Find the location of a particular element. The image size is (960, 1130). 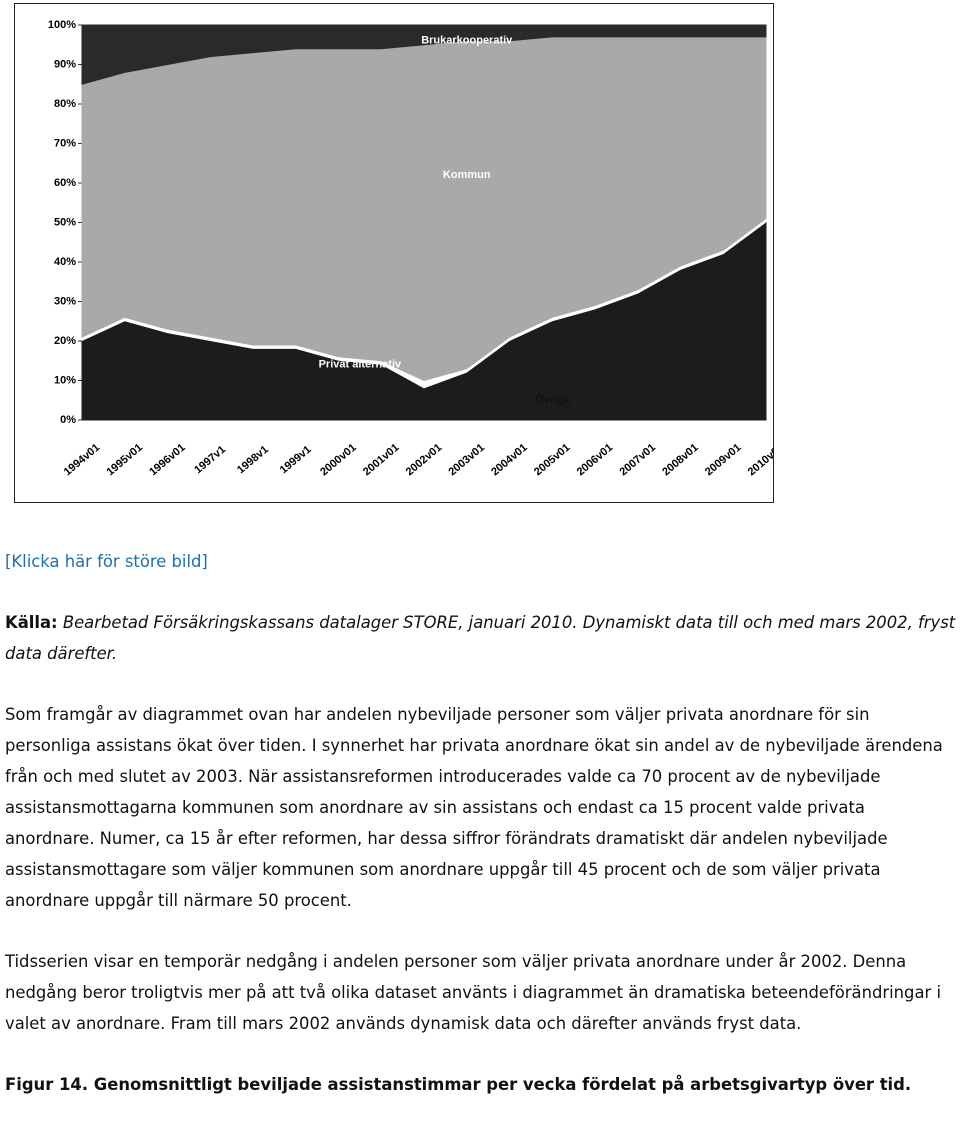

y-tick-label: 100% is located at coordinates (62, 25).